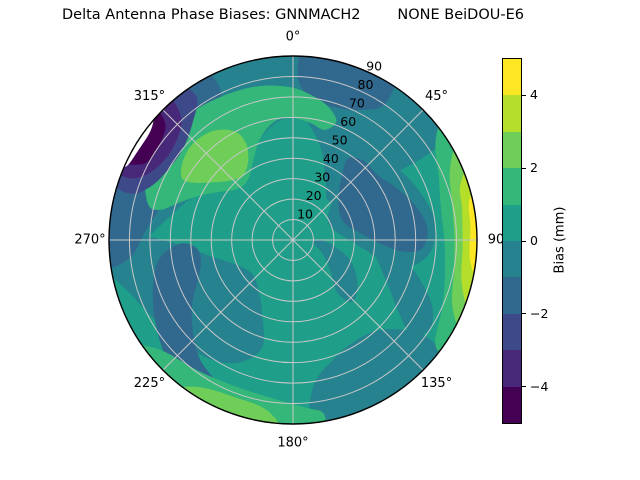 This screenshot has height=480, width=640. Describe the element at coordinates (314, 195) in the screenshot. I see `radial-tick-label: 20` at that location.